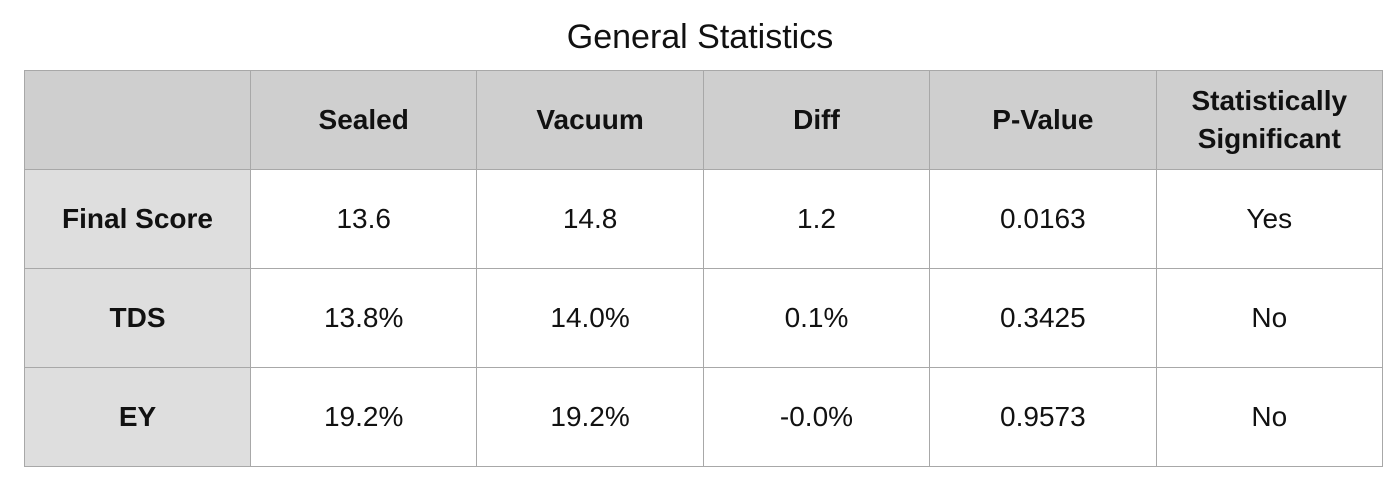  What do you see at coordinates (1043, 417) in the screenshot?
I see `table-cell: 0.9573` at bounding box center [1043, 417].